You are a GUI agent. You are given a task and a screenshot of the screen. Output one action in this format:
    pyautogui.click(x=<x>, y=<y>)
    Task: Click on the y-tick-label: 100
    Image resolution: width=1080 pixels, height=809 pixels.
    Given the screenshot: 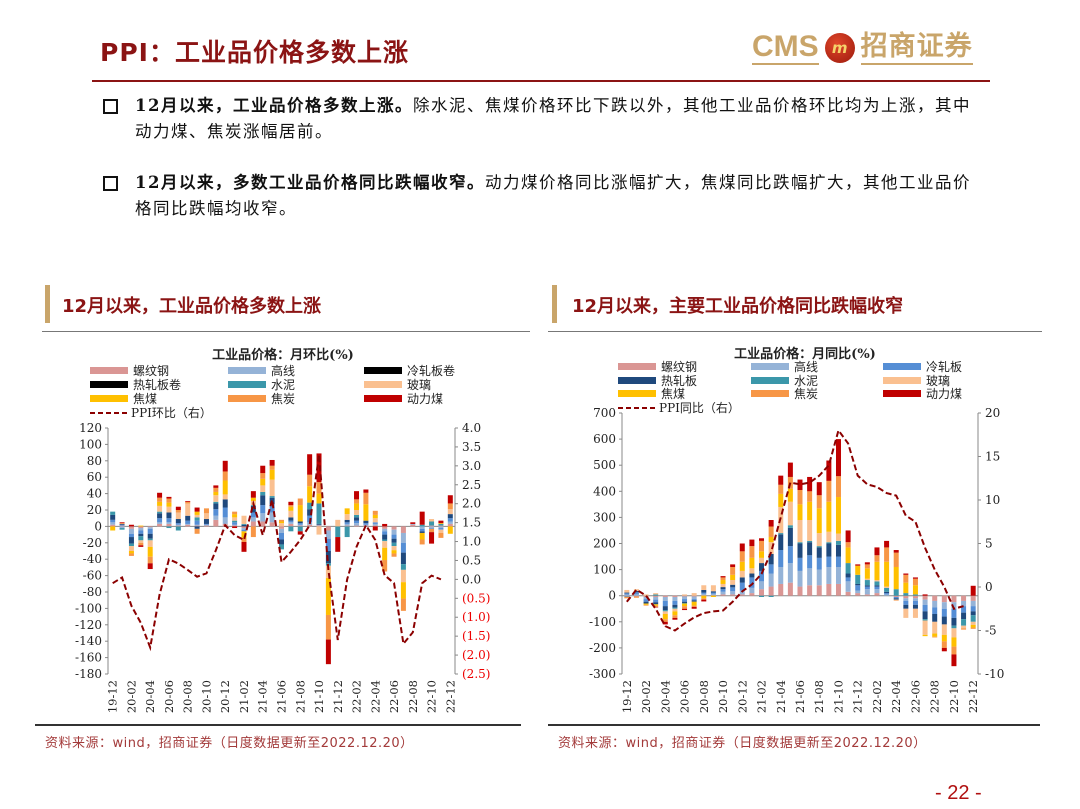 What is the action you would take?
    pyautogui.click(x=90, y=444)
    